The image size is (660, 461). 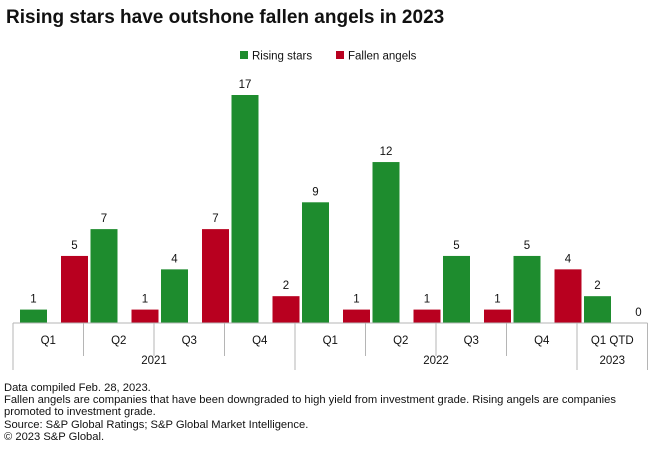 What do you see at coordinates (638, 313) in the screenshot?
I see `value-label-1-8: 0` at bounding box center [638, 313].